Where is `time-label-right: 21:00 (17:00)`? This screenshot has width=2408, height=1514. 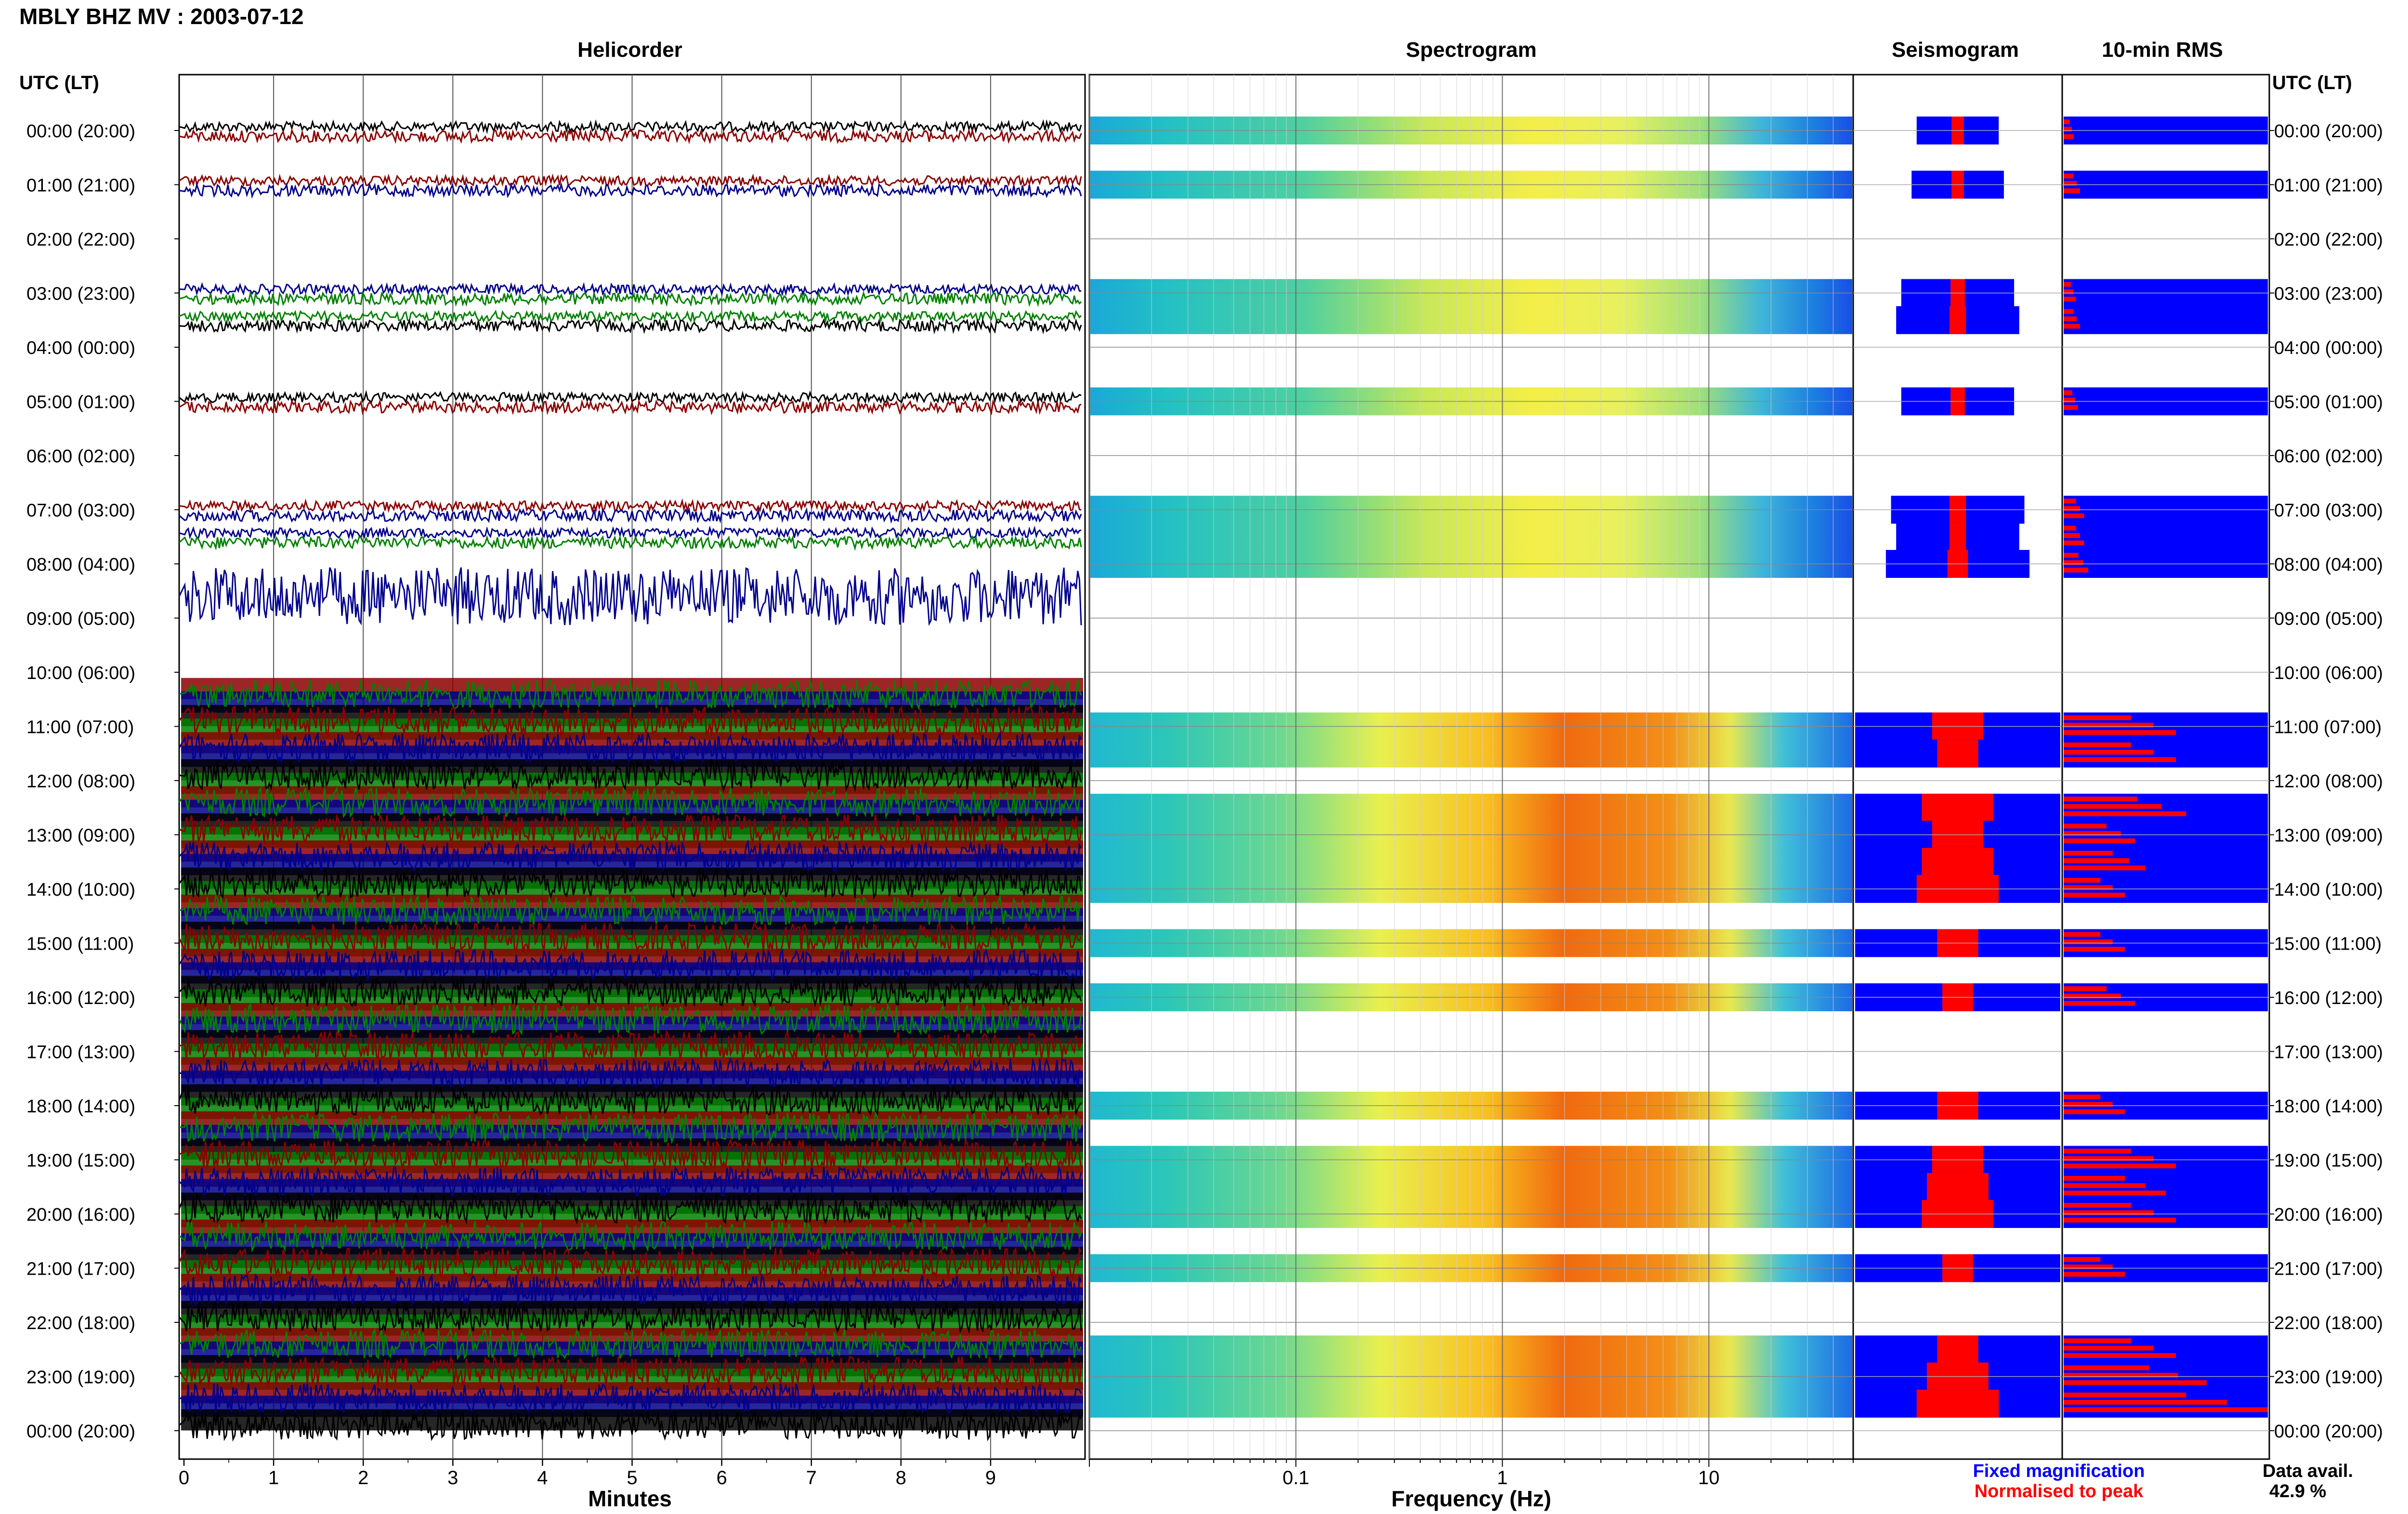
time-label-right: 21:00 (17:00) is located at coordinates (2328, 1269).